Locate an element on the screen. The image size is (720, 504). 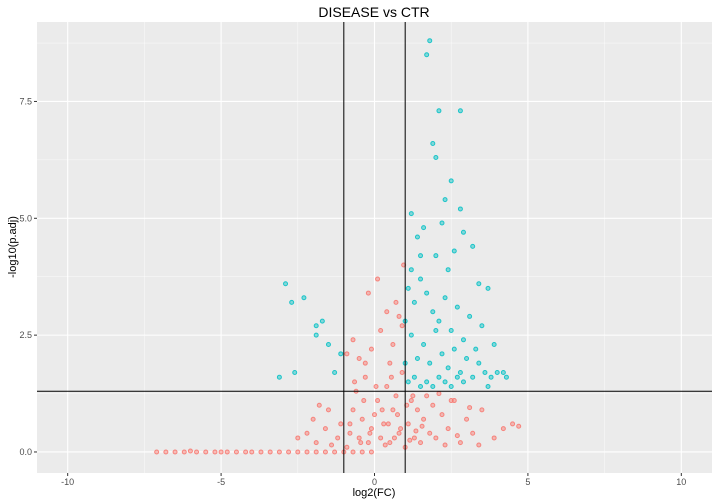
x-tick-label: -10 is located at coordinates (67, 482).